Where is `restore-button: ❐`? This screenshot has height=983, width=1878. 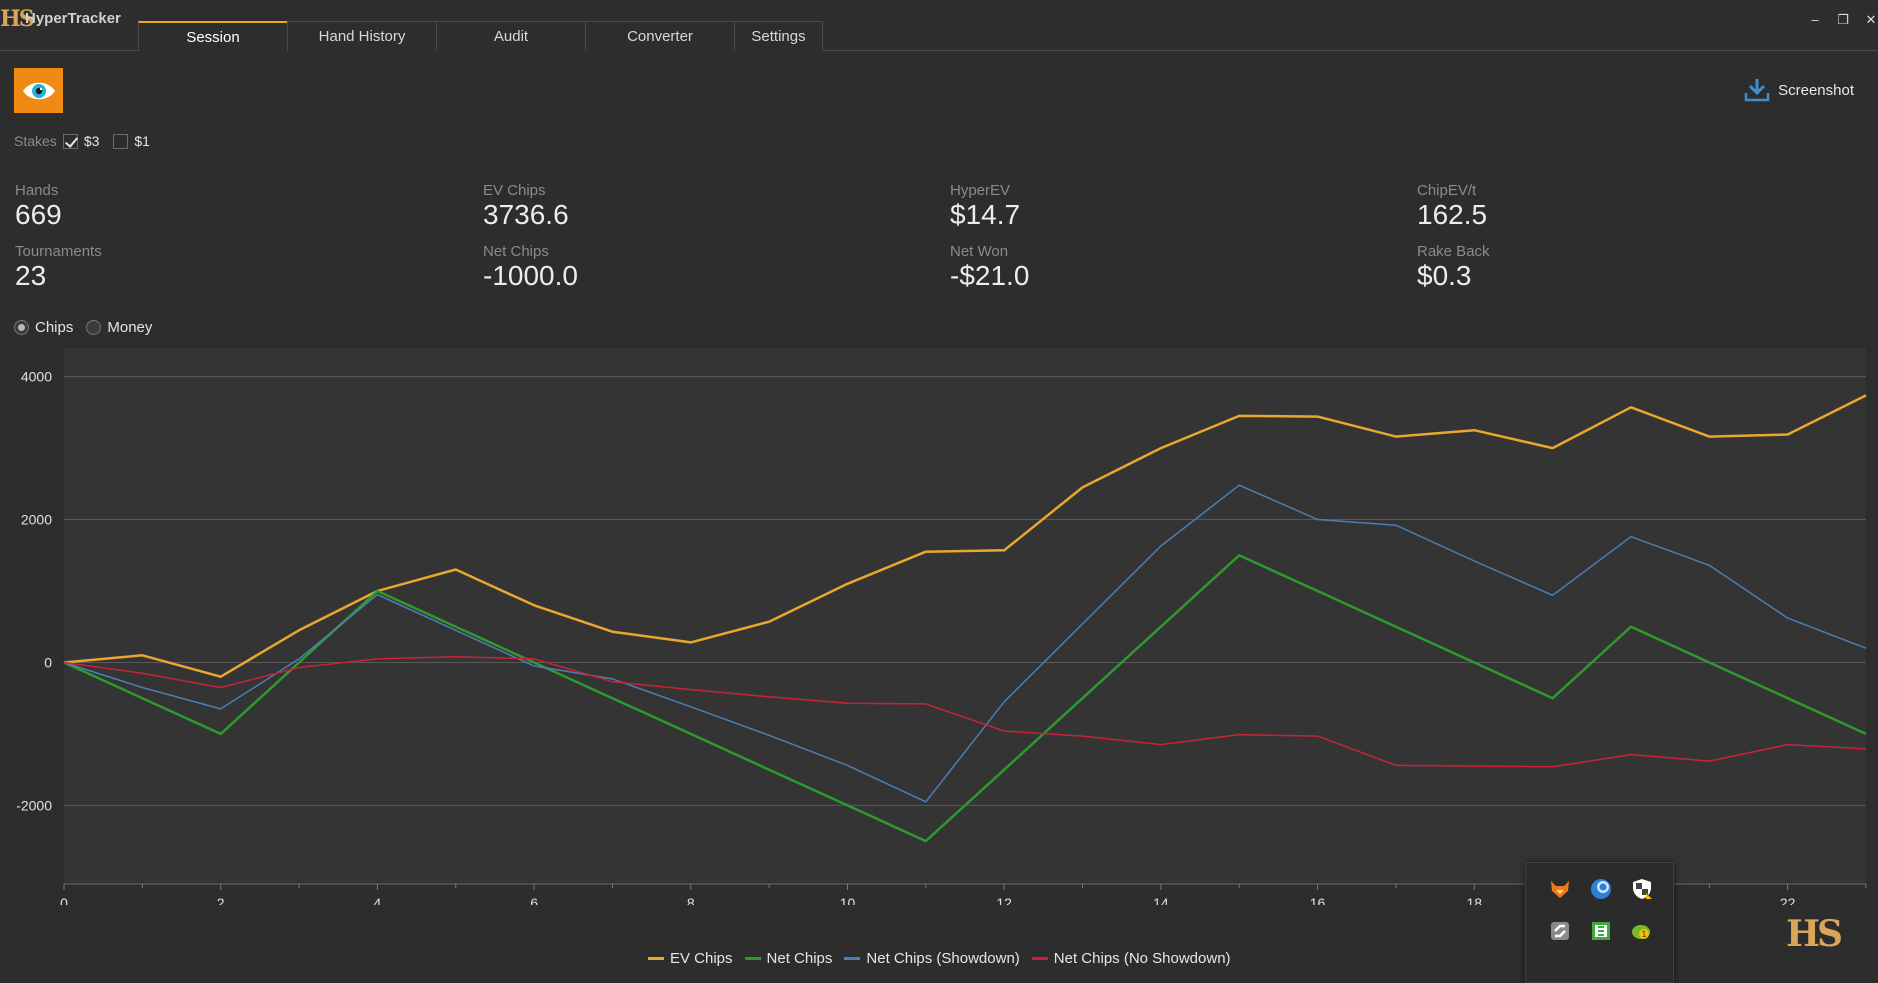 restore-button: ❐ is located at coordinates (1843, 19).